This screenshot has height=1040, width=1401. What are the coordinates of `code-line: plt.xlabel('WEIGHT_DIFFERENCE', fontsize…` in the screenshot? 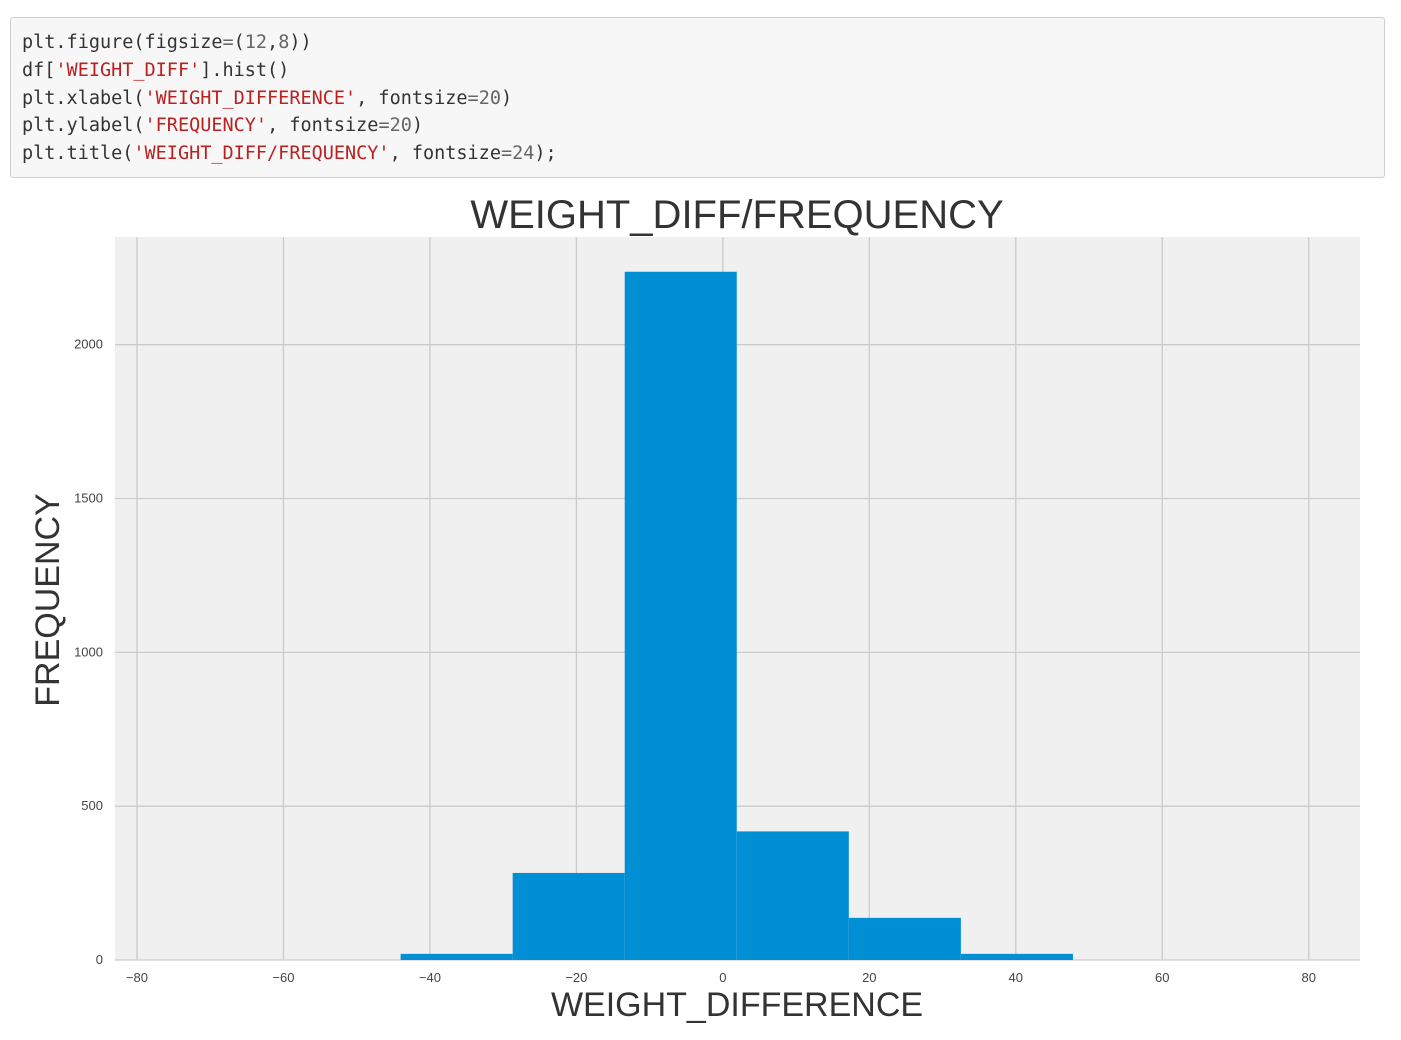 It's located at (703, 99).